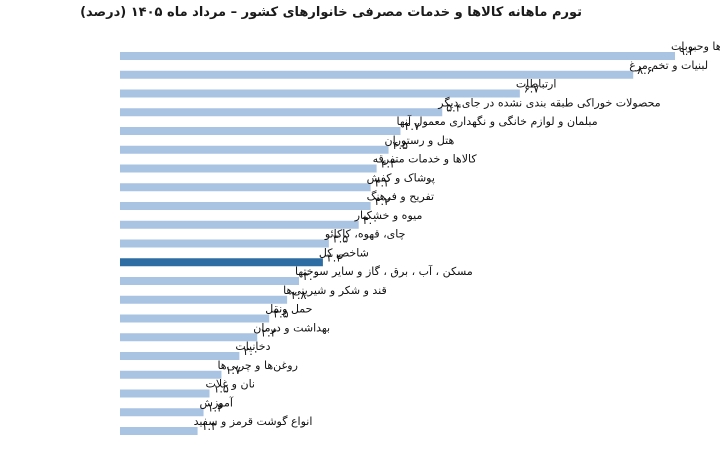 Image resolution: width=720 pixels, height=454 pixels. Describe the element at coordinates (400, 196) in the screenshot. I see `category-label: تفریح و فرهنگ` at that location.